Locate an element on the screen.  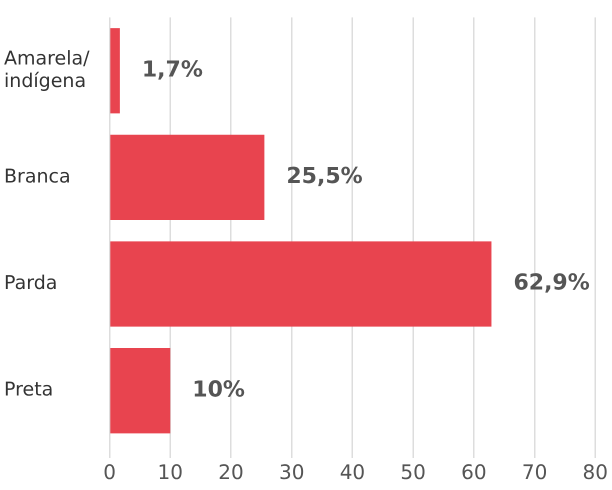
x-tick-label: 20 is located at coordinates (231, 472).